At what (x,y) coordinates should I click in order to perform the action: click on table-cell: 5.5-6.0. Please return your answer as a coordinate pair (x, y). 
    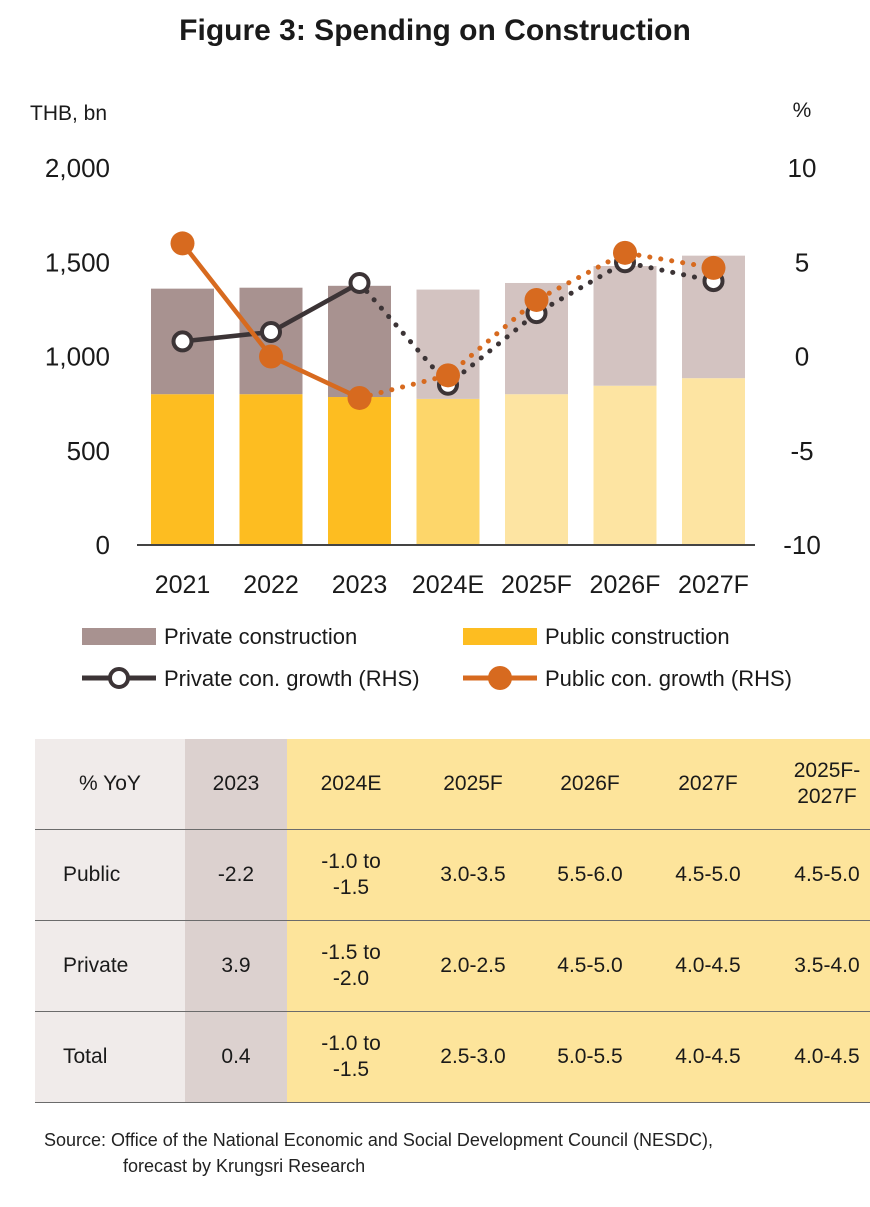
    Looking at the image, I should click on (590, 875).